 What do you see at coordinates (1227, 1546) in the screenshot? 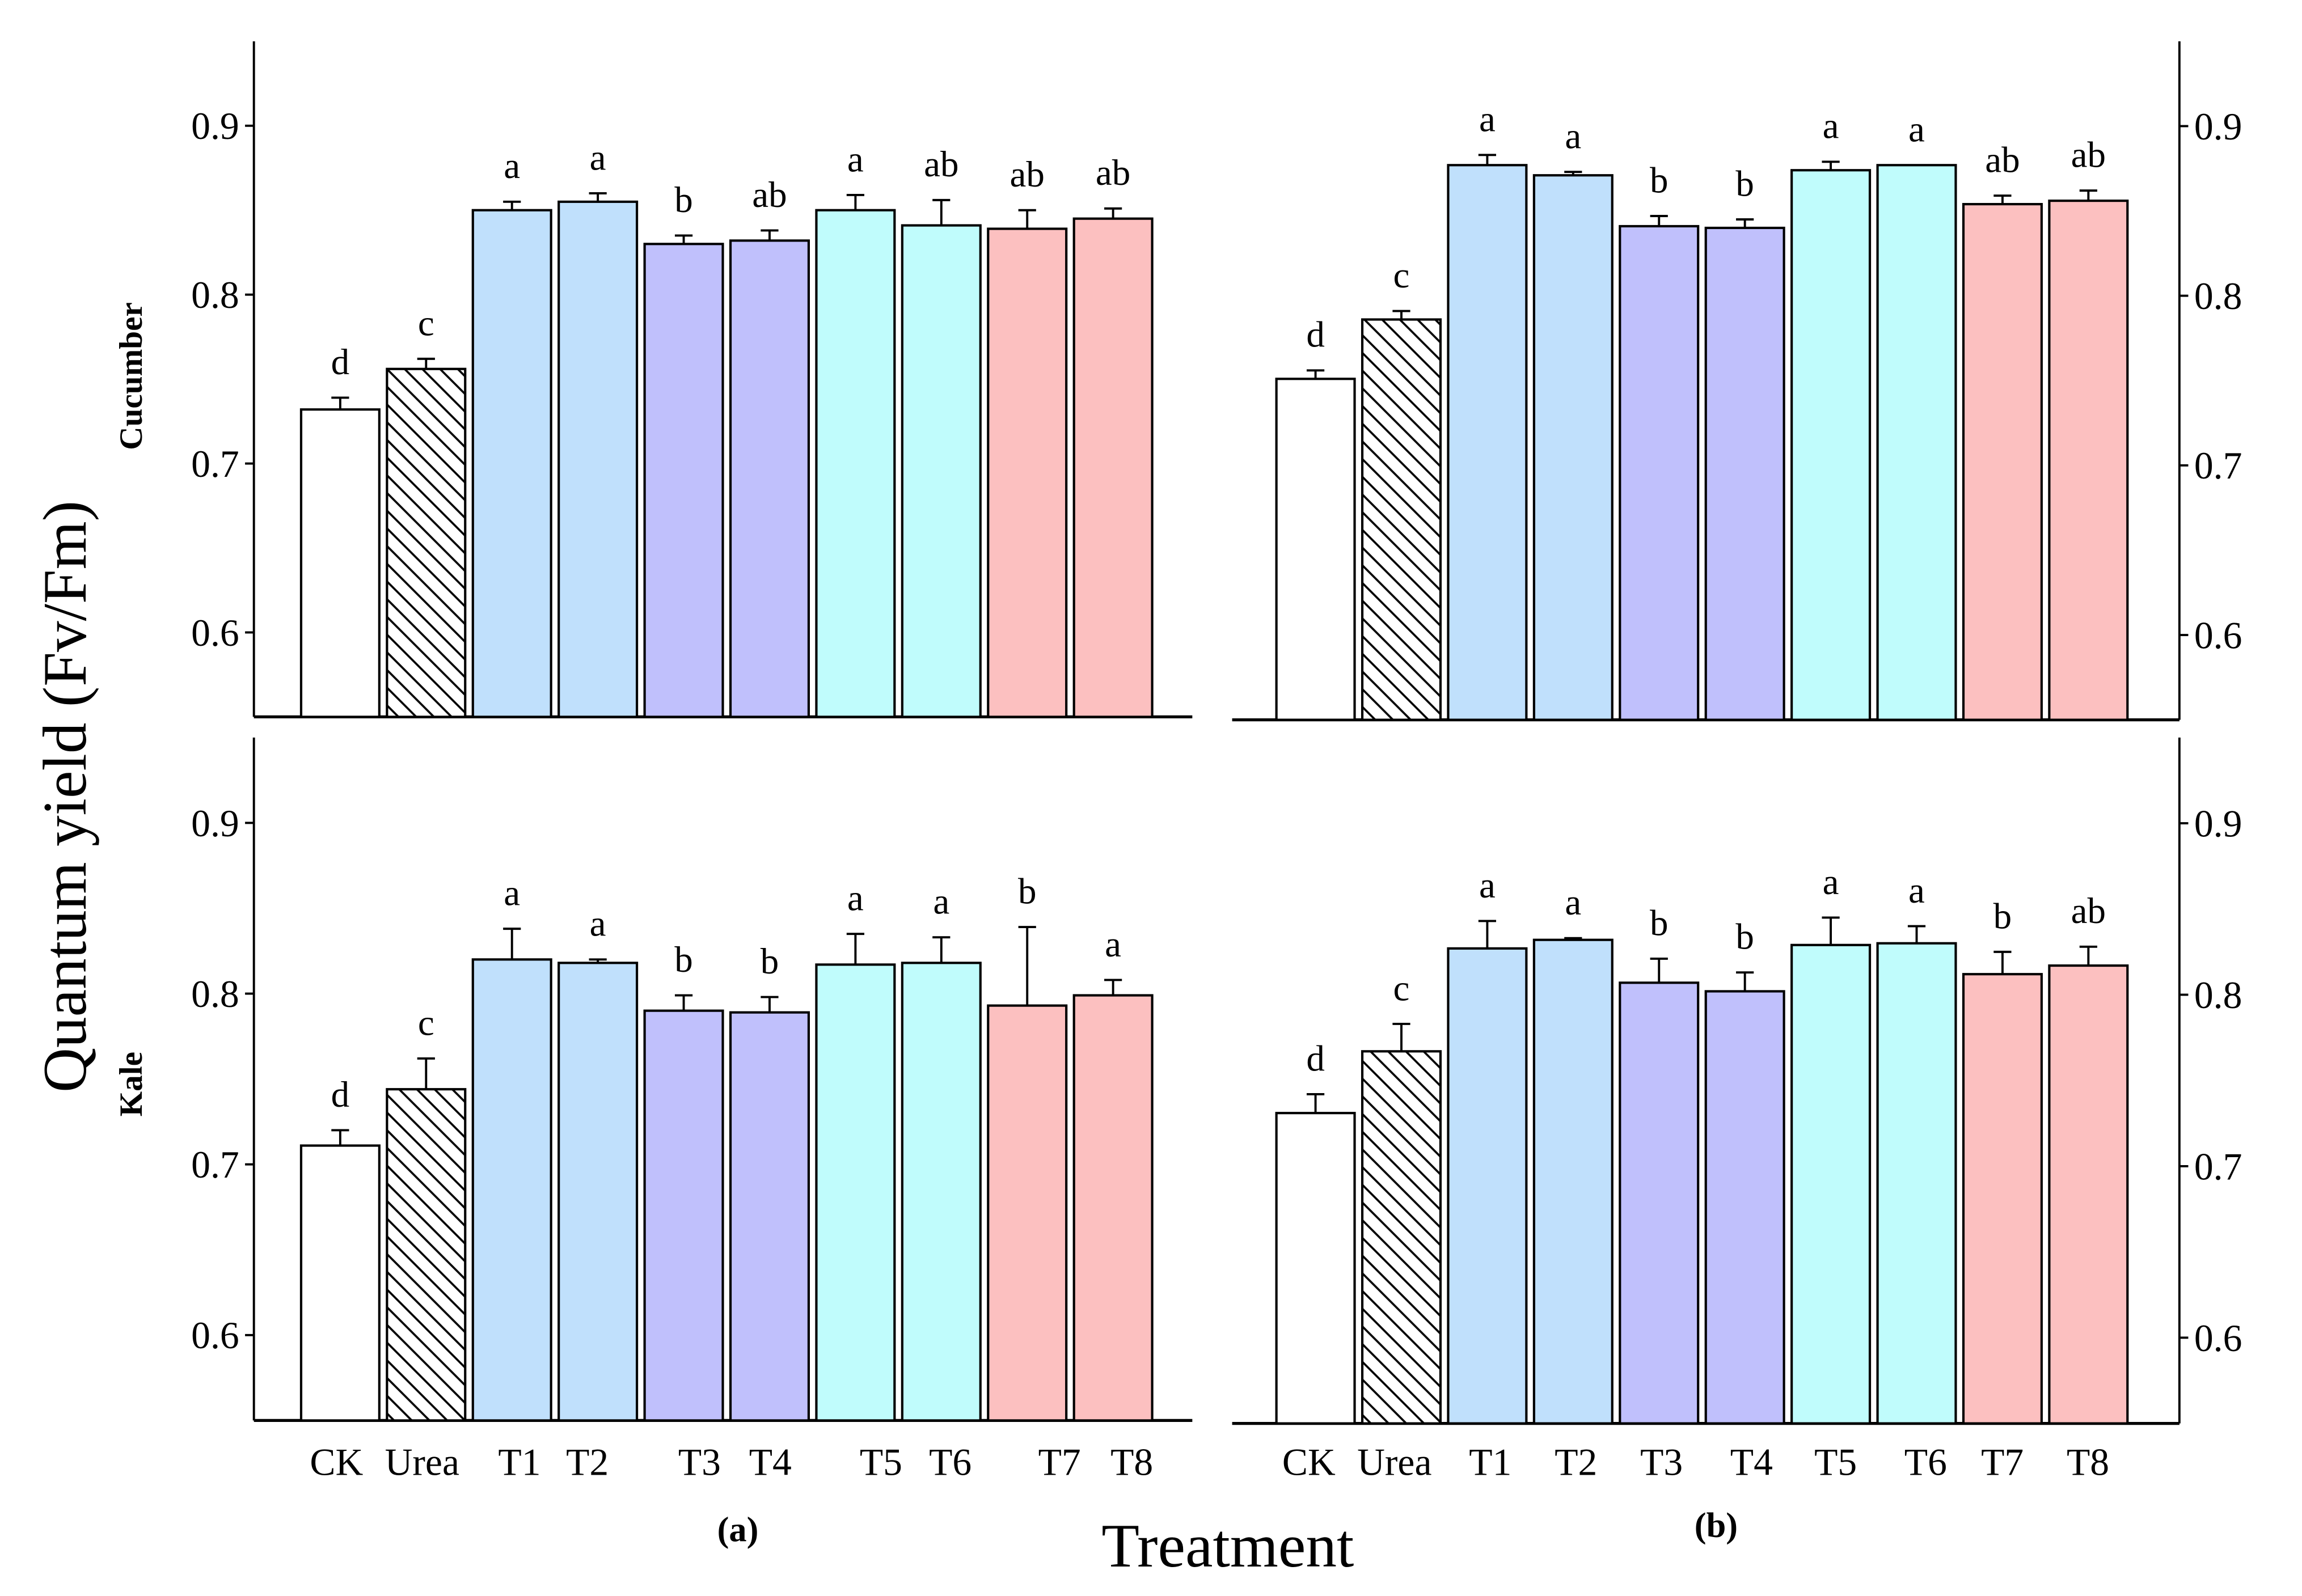
I see `x-axis-label: Treatment` at bounding box center [1227, 1546].